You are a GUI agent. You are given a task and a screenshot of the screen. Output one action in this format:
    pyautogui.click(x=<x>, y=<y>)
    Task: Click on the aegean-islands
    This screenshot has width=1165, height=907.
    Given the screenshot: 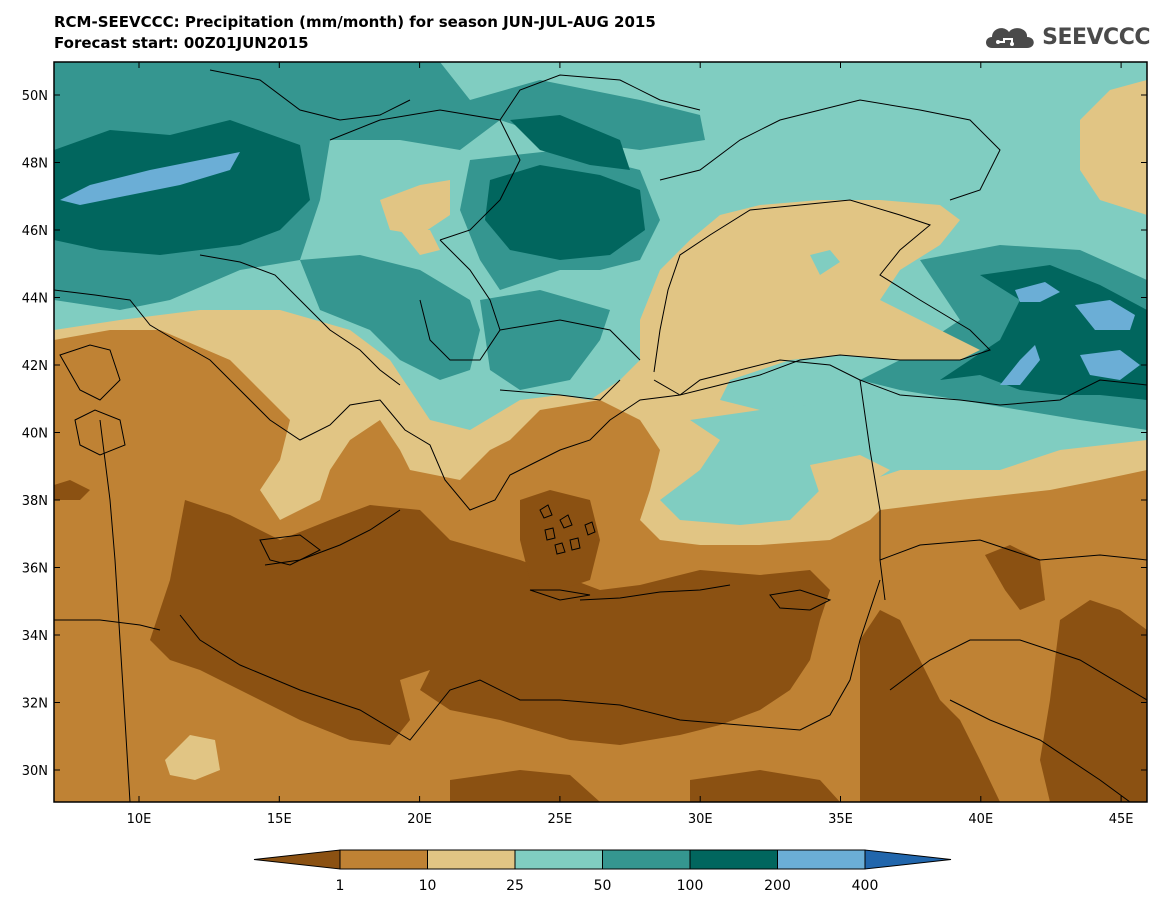 What is the action you would take?
    pyautogui.click(x=567, y=529)
    